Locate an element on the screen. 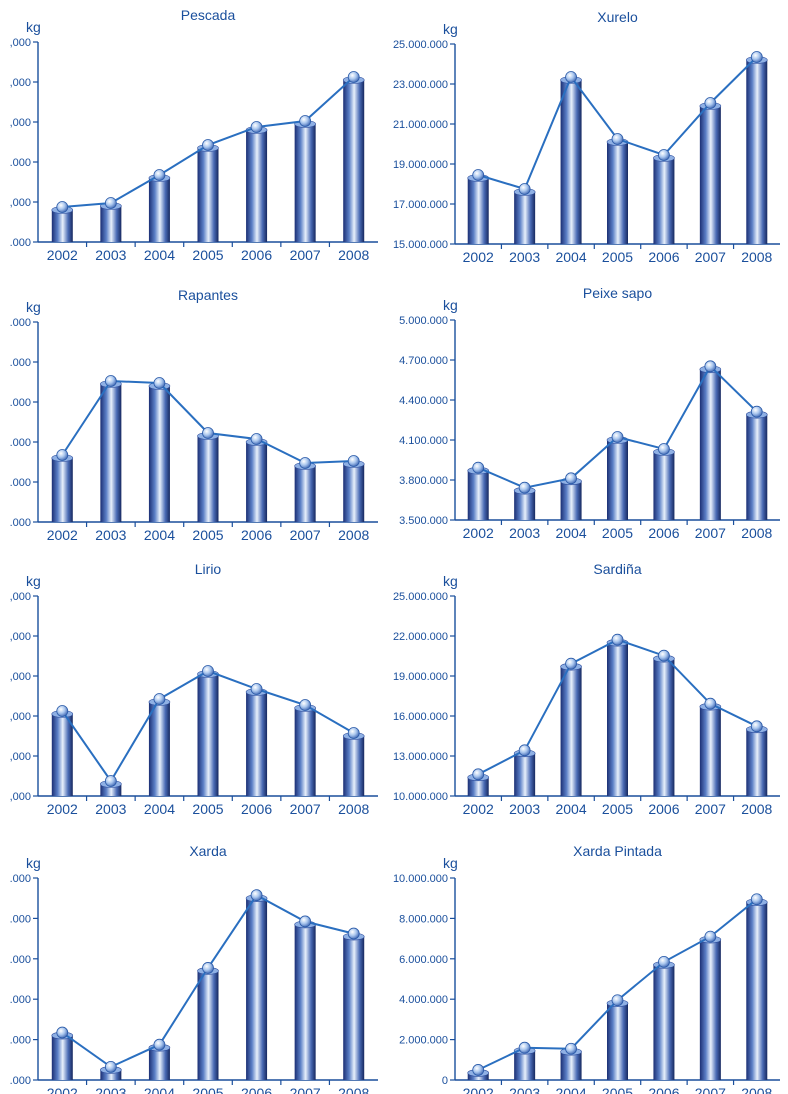 The width and height of the screenshot is (788, 1094). y-tick-label: .000 is located at coordinates (20, 163).